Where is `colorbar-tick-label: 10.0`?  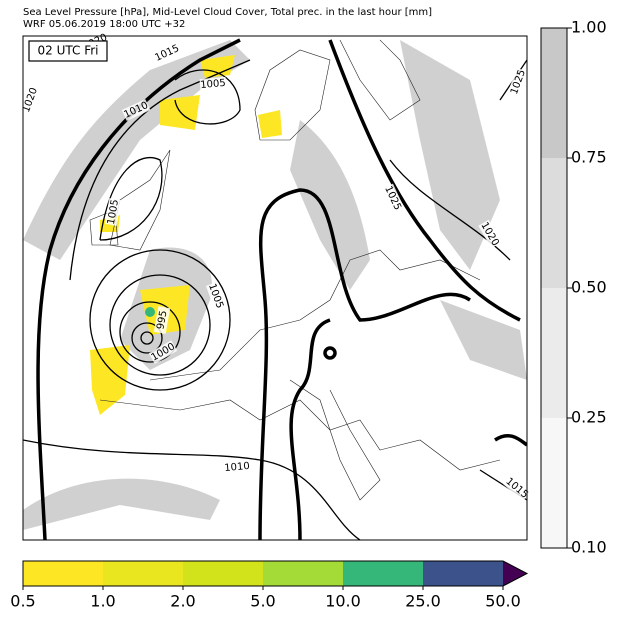
colorbar-tick-label: 10.0 is located at coordinates (343, 601).